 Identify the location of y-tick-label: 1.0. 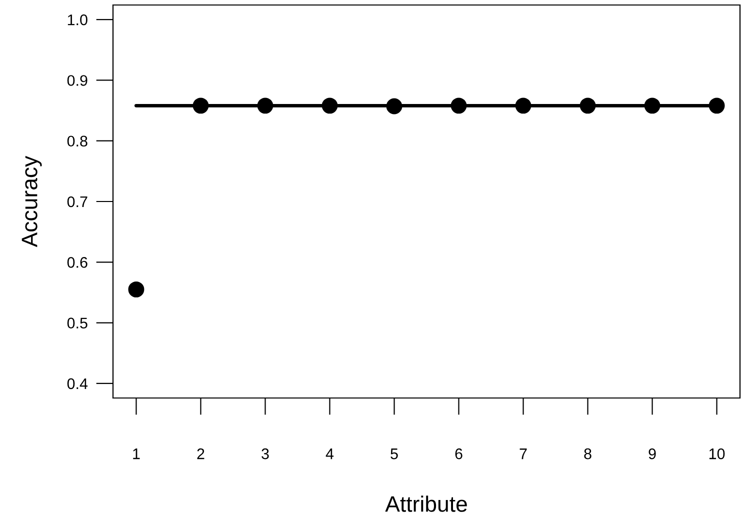
(78, 20).